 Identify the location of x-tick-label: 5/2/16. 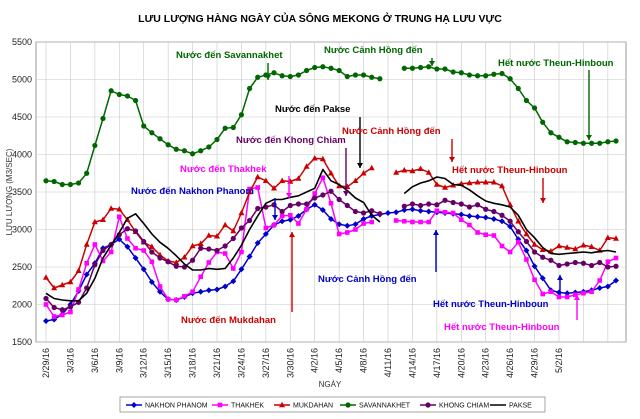
(559, 360).